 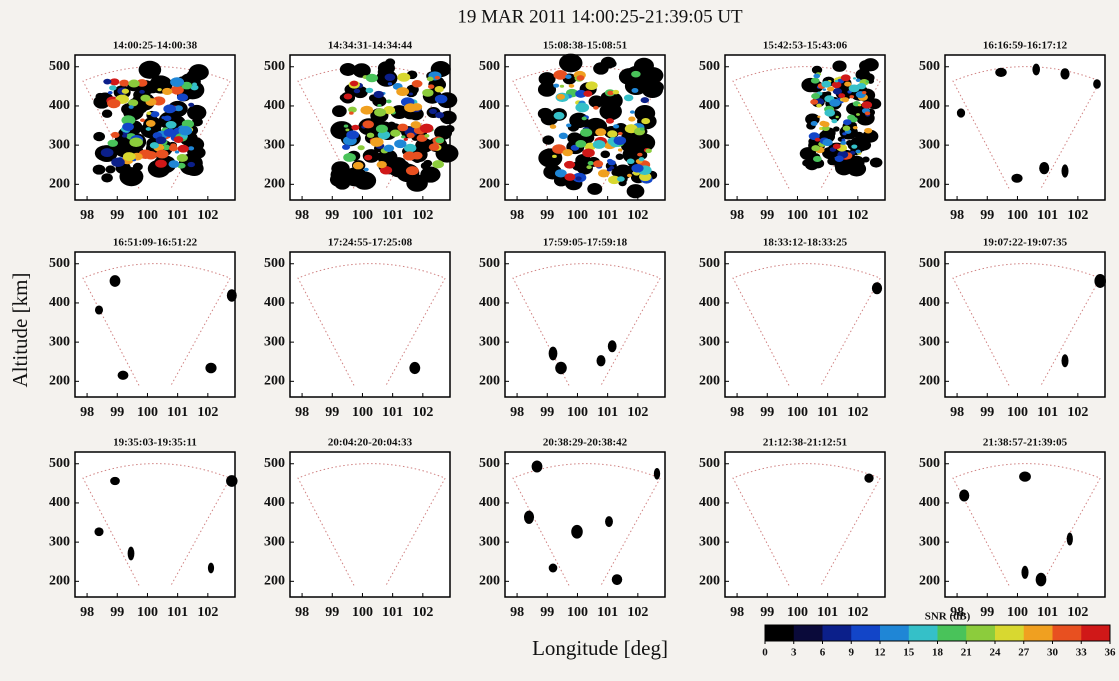 What do you see at coordinates (20, 330) in the screenshot?
I see `y-axis-label: Altitude [km]` at bounding box center [20, 330].